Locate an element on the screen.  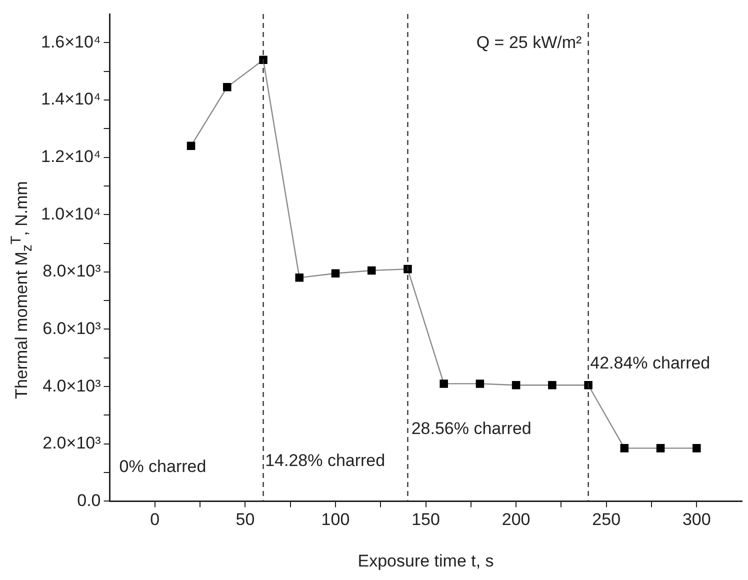
y-tick-label: 1.0×10⁴ is located at coordinates (70, 214).